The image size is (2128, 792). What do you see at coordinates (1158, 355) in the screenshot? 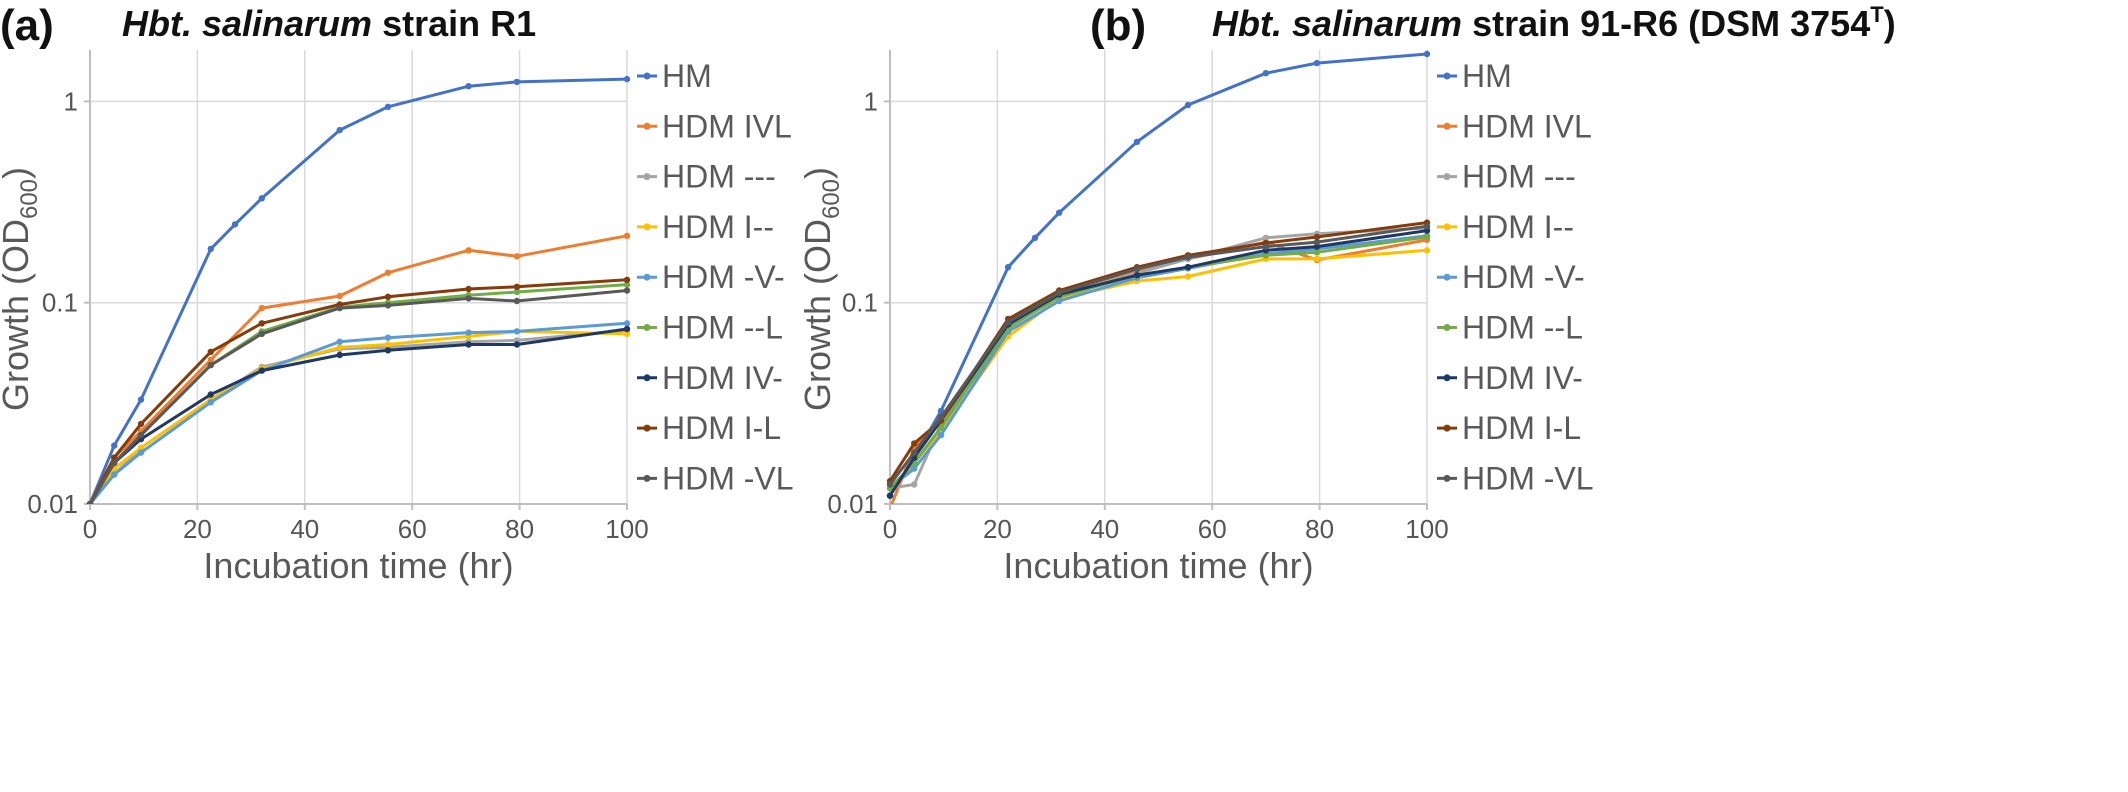
I see `series-line-hdm-vl` at bounding box center [1158, 355].